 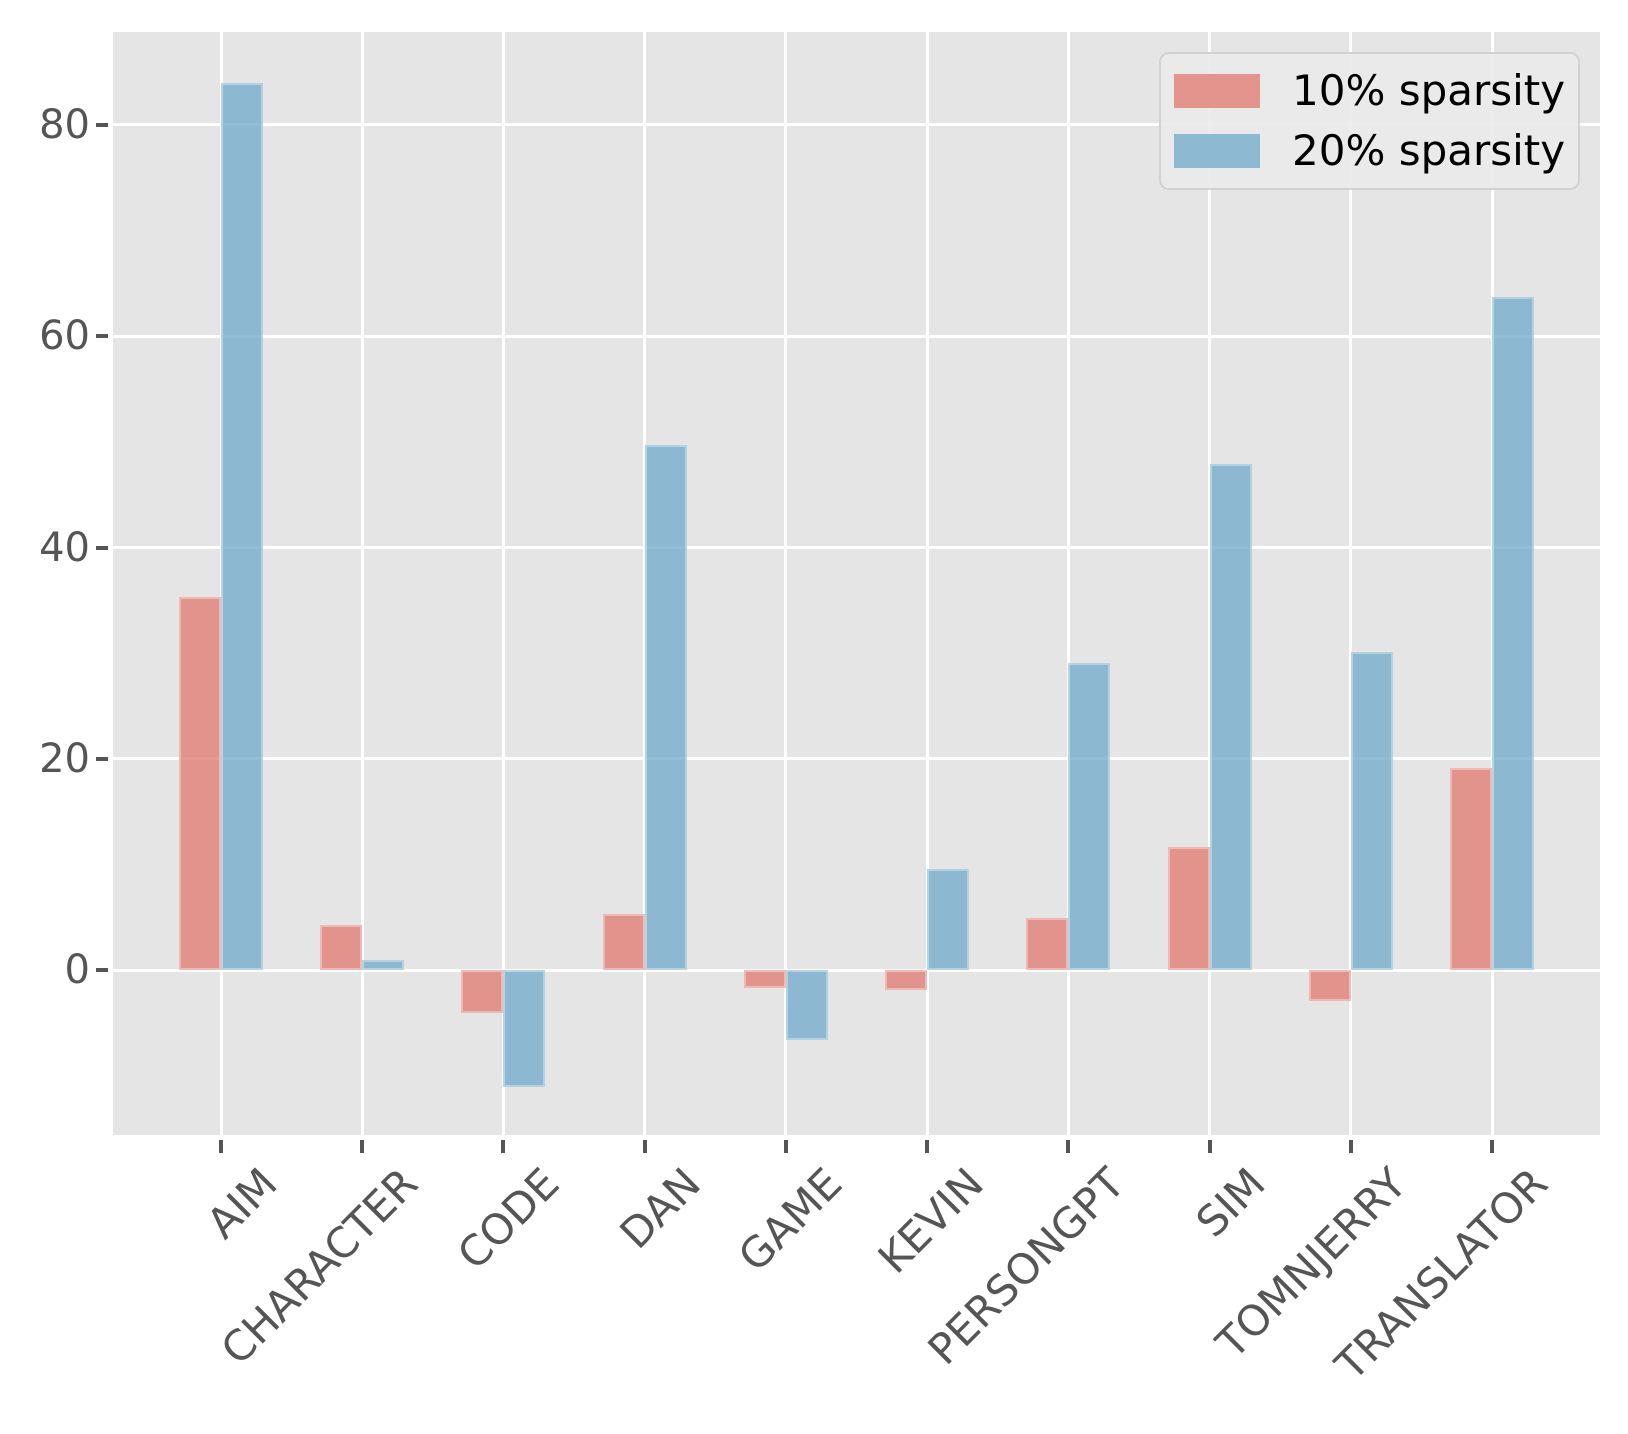 I want to click on bar-sim-10%, so click(x=1188, y=908).